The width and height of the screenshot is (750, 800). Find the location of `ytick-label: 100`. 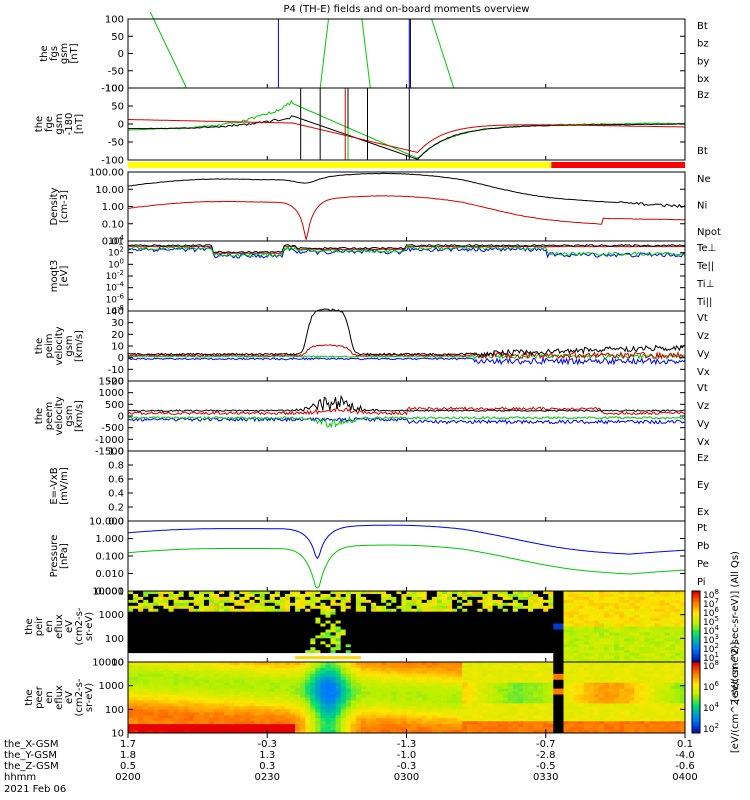

ytick-label: 100 is located at coordinates (114, 639).